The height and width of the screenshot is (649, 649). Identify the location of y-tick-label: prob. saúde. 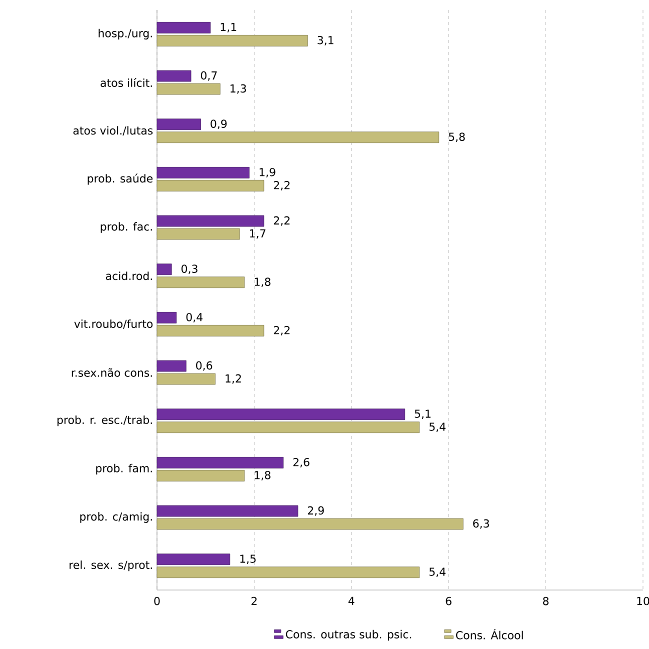
(120, 179).